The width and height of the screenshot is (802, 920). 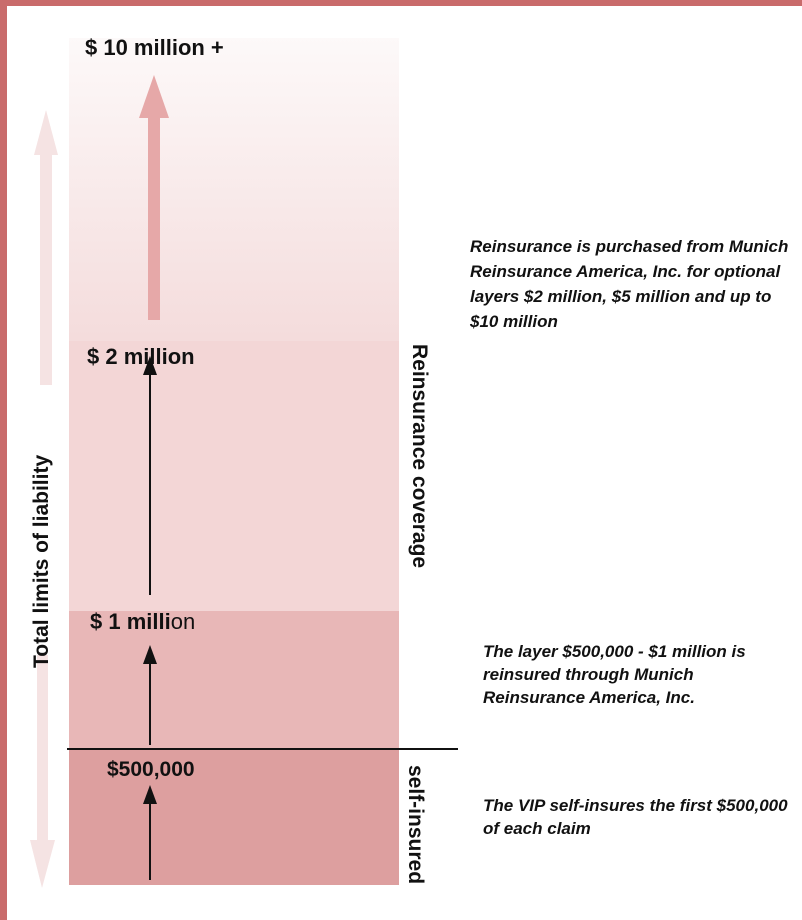 I want to click on level-label-1m-bold: $ 1 milli, so click(x=130, y=621).